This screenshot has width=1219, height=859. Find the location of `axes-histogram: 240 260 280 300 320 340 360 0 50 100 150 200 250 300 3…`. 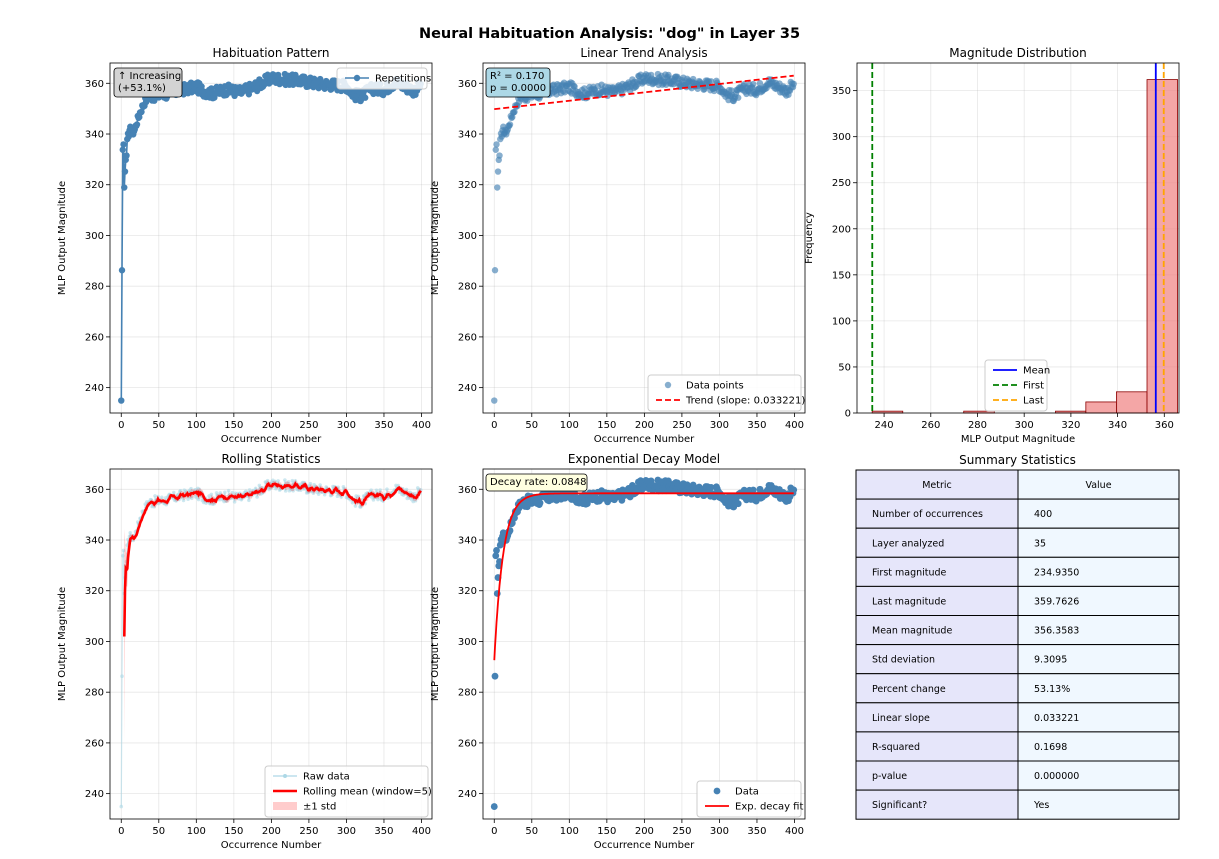

axes-histogram: 240 260 280 300 320 340 360 0 50 100 150 200 250 300 3… is located at coordinates (992, 245).